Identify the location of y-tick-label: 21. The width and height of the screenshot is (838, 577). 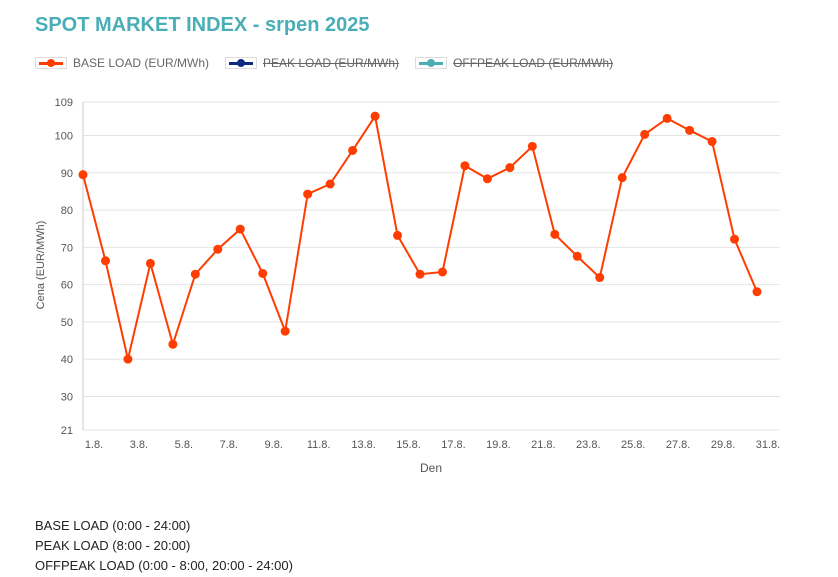
(67, 431).